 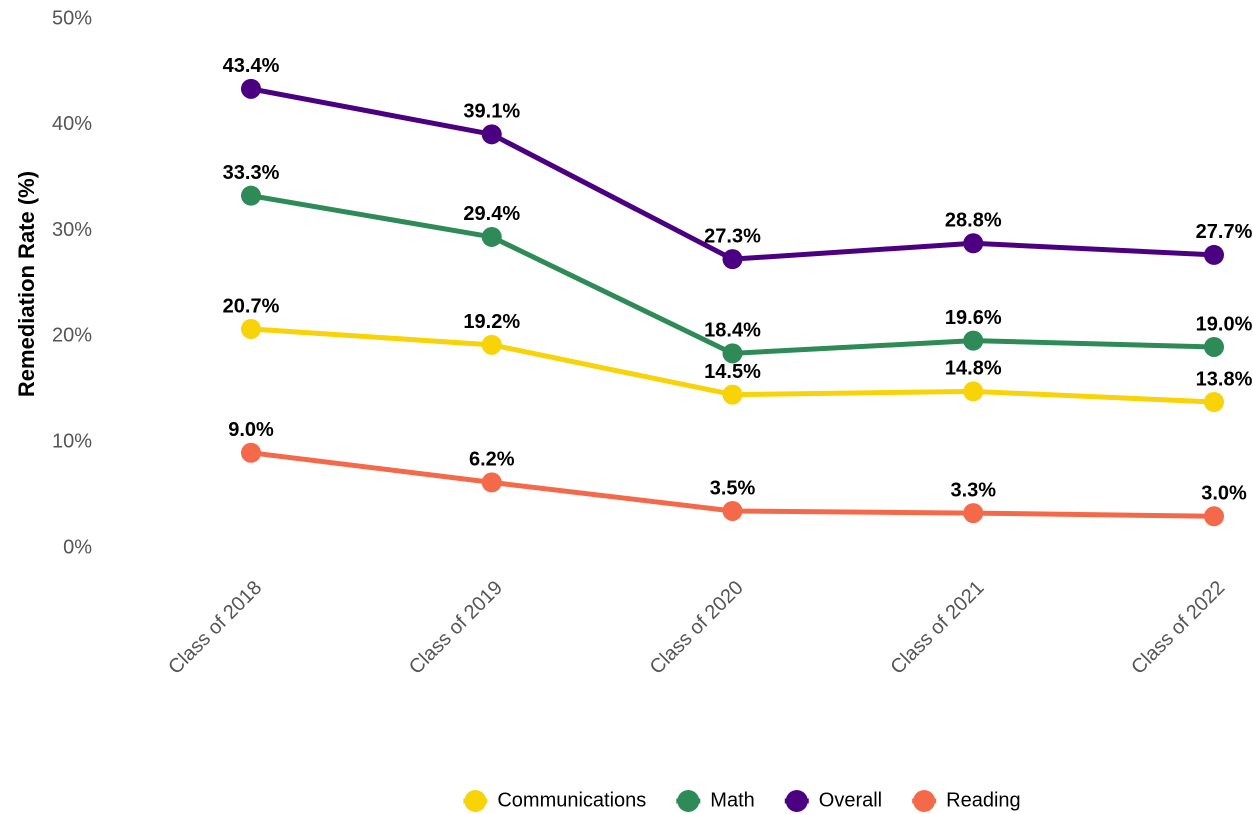 What do you see at coordinates (973, 221) in the screenshot?
I see `data-label: 28.8%` at bounding box center [973, 221].